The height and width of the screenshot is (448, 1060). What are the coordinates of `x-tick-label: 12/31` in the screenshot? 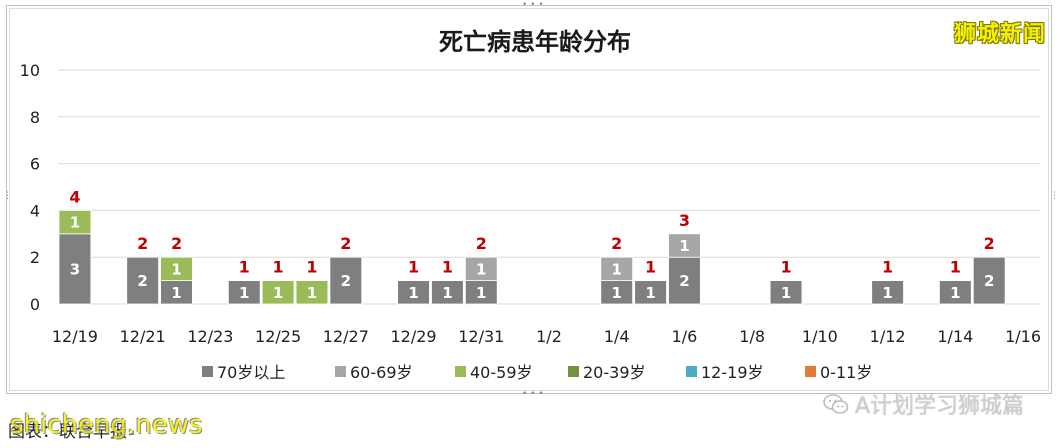 It's located at (481, 336).